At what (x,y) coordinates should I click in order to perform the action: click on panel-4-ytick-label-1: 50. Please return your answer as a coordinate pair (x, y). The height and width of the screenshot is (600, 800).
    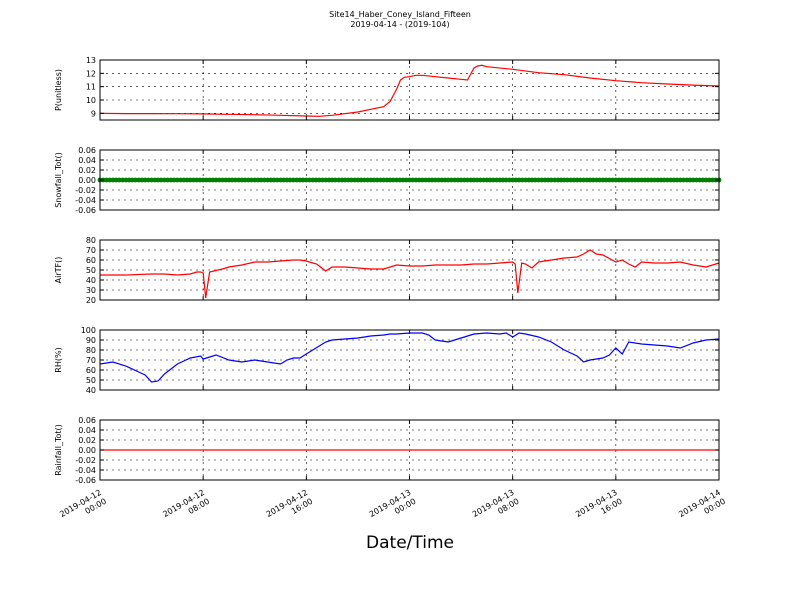
    Looking at the image, I should click on (91, 380).